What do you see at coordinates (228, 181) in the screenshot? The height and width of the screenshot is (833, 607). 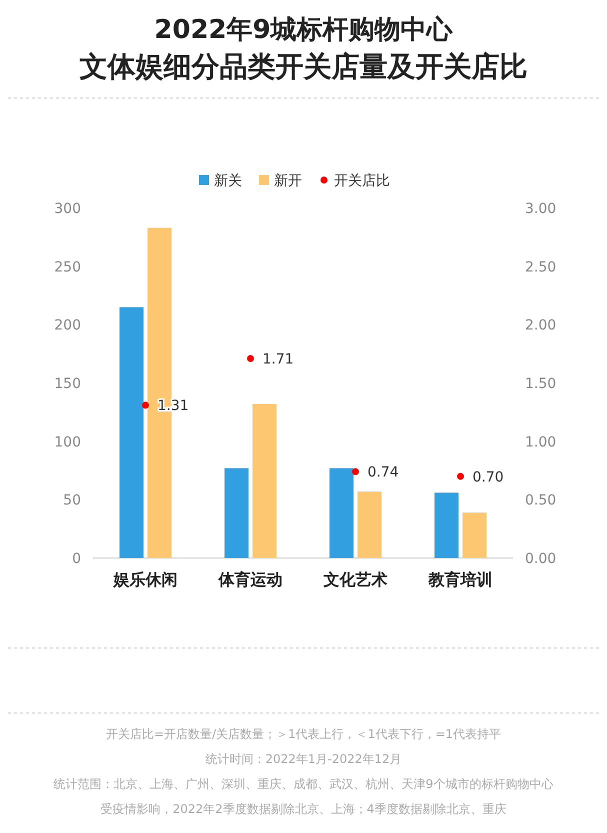 I see `legend-label: 新关` at bounding box center [228, 181].